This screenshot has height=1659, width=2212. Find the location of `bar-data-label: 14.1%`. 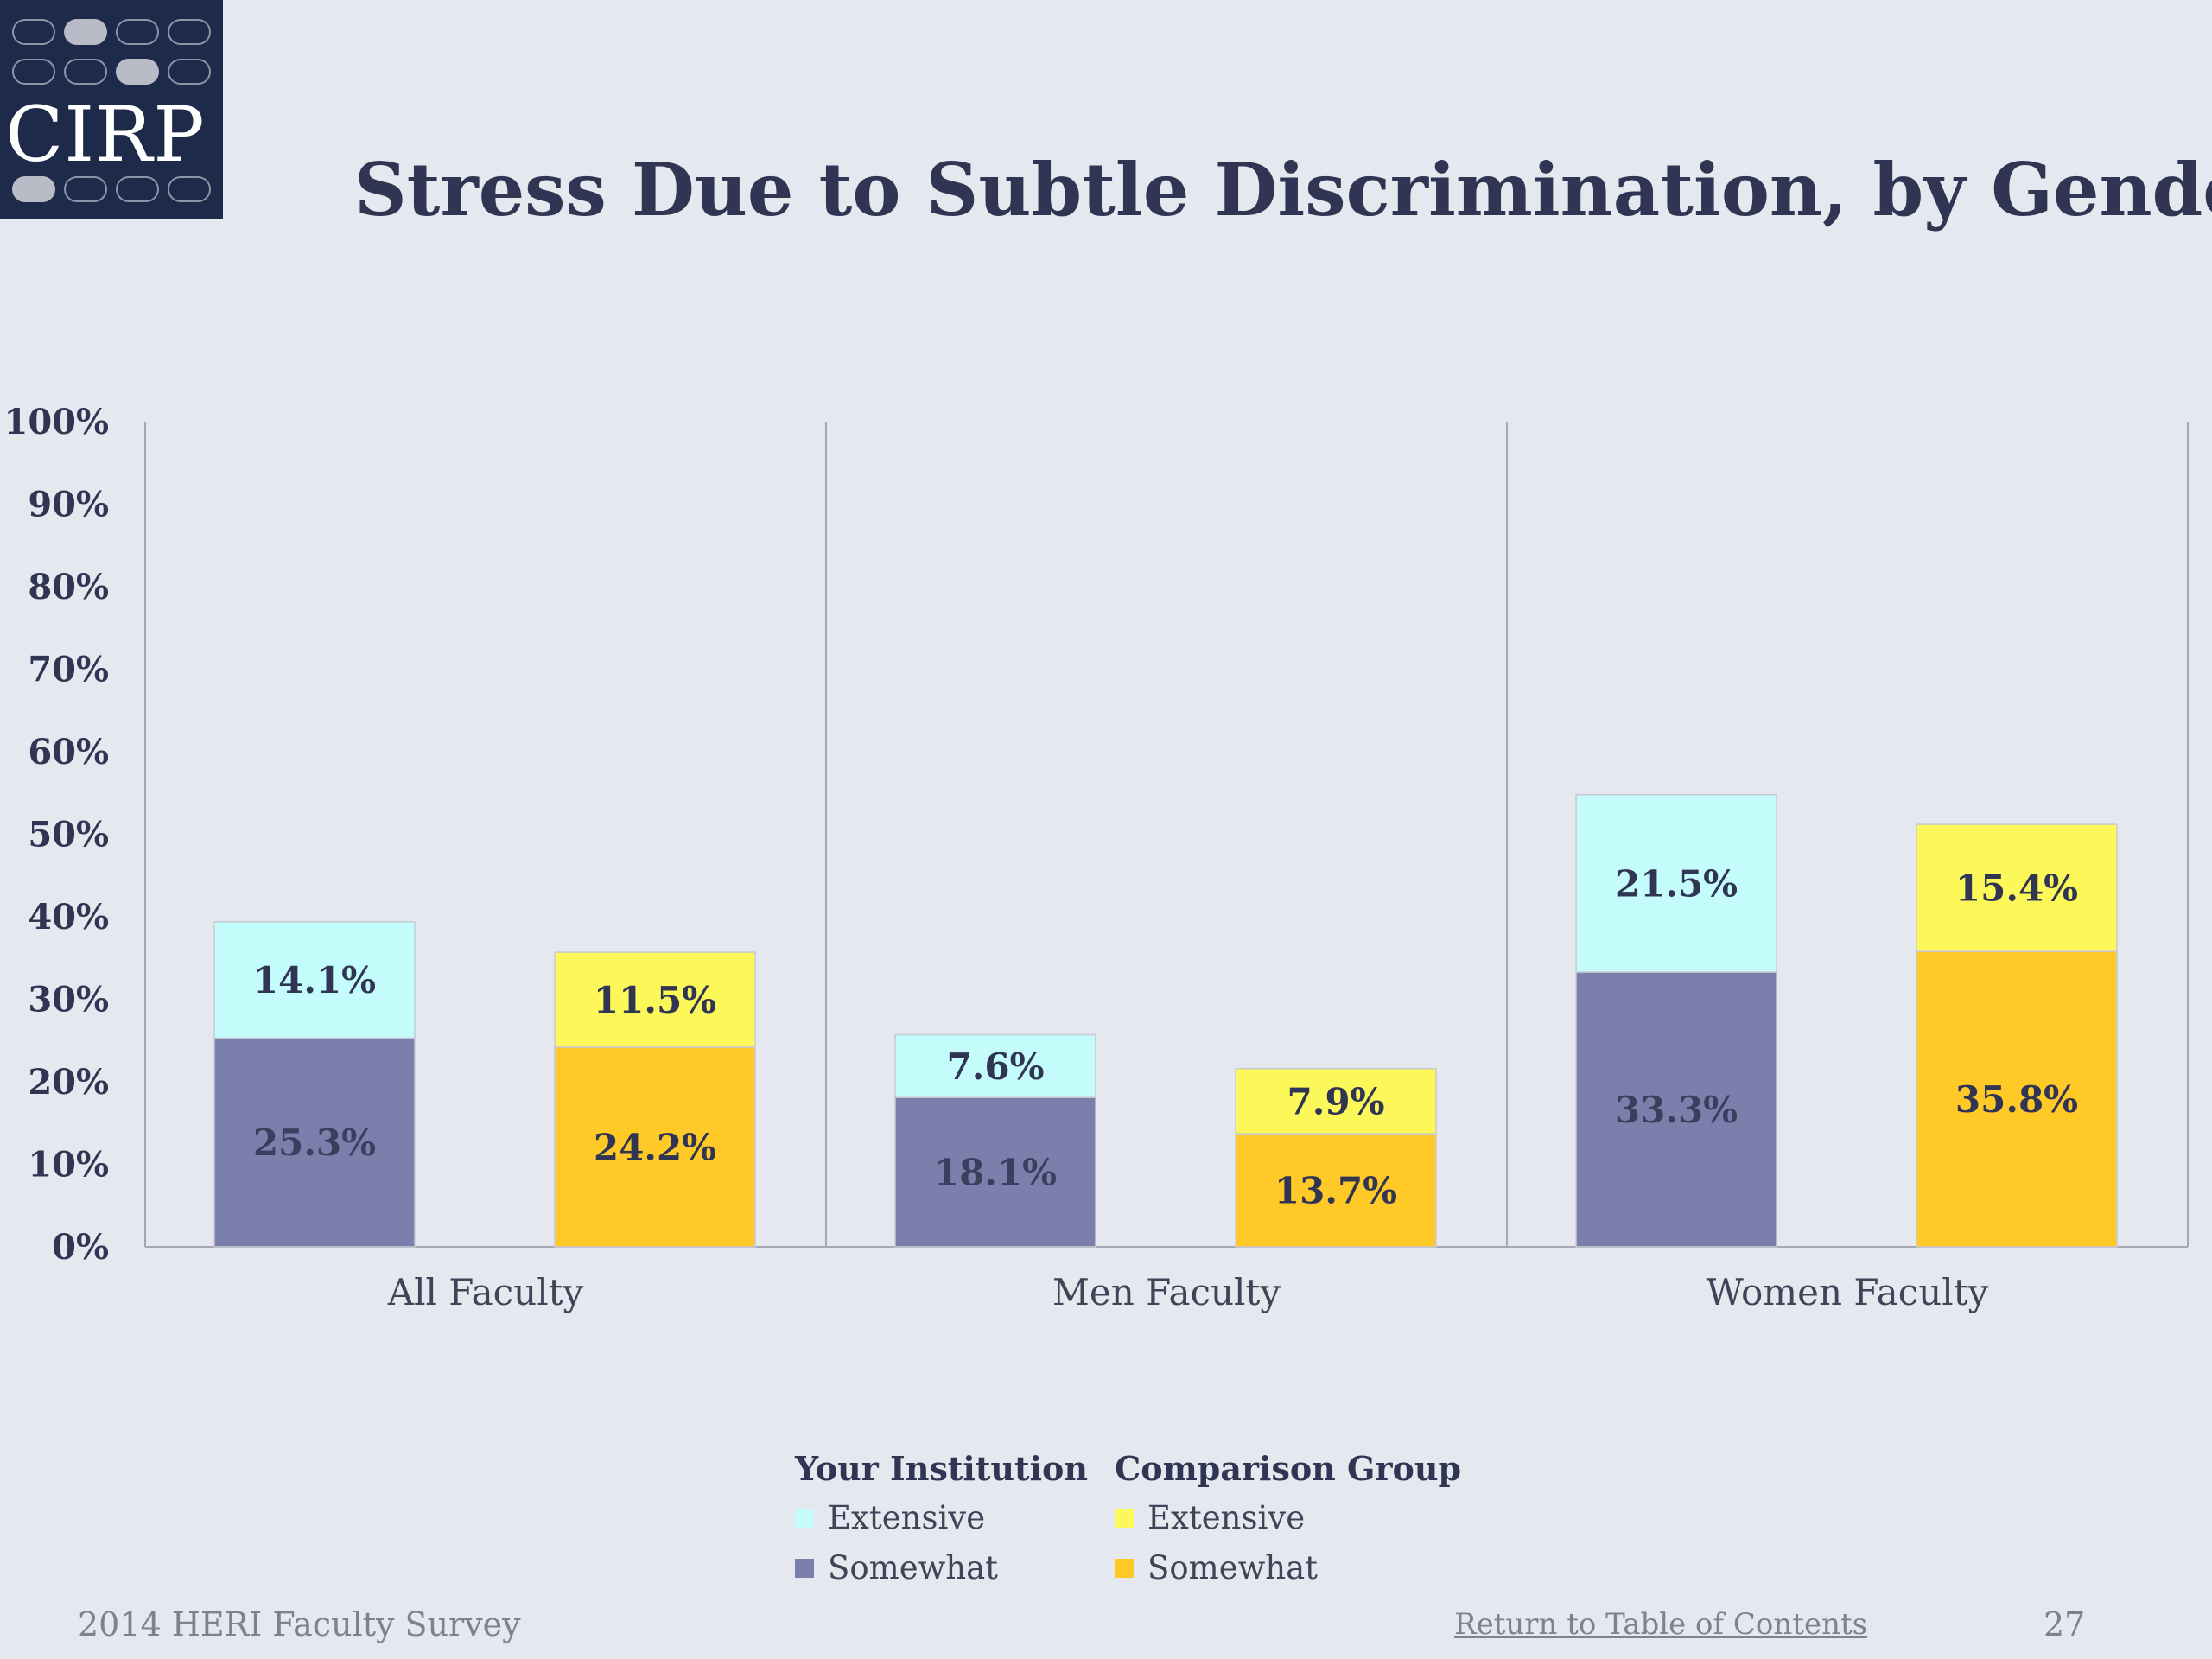

bar-data-label: 14.1% is located at coordinates (314, 980).